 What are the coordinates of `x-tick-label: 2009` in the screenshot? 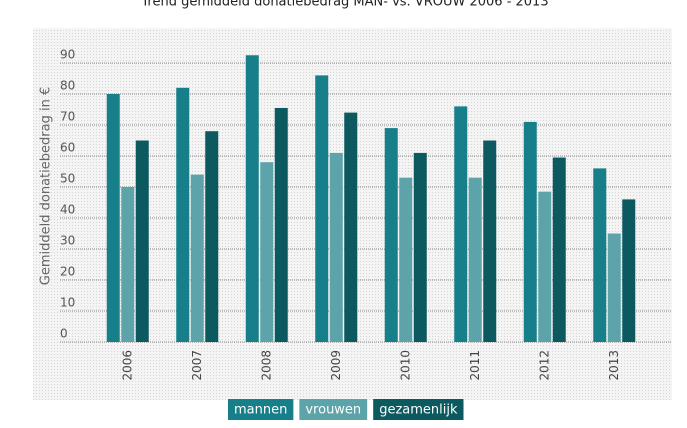 It's located at (336, 365).